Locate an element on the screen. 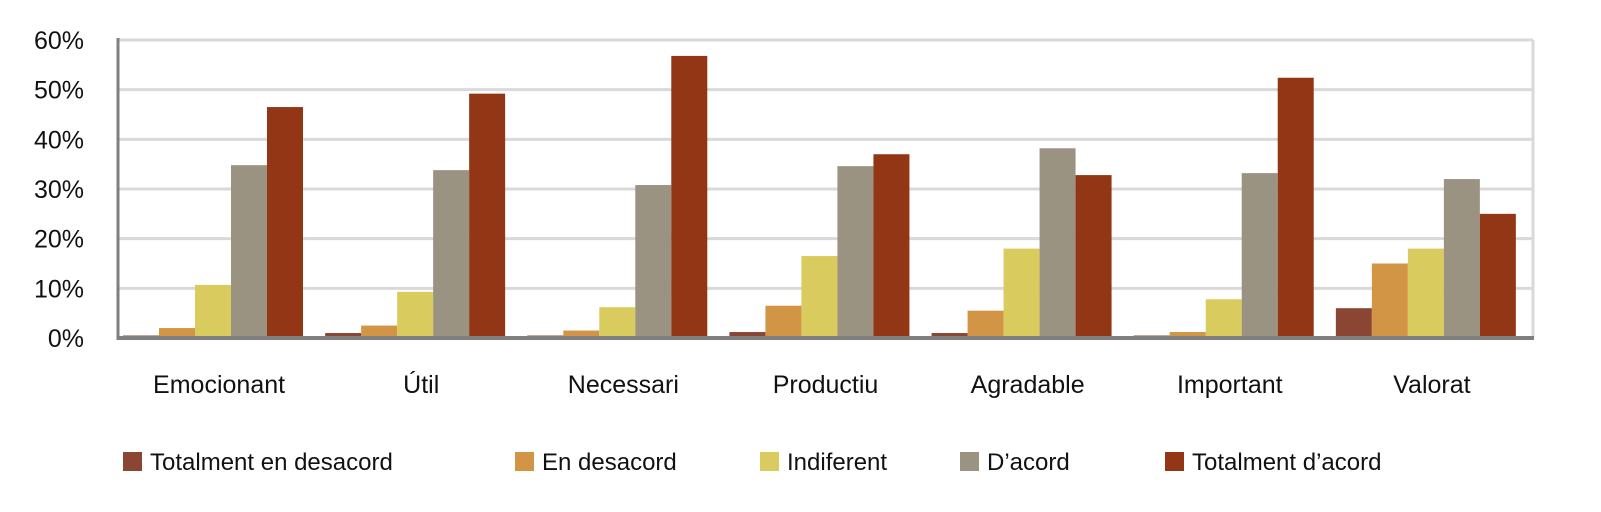 This screenshot has height=512, width=1601. y-tick-label: 10% is located at coordinates (59, 289).